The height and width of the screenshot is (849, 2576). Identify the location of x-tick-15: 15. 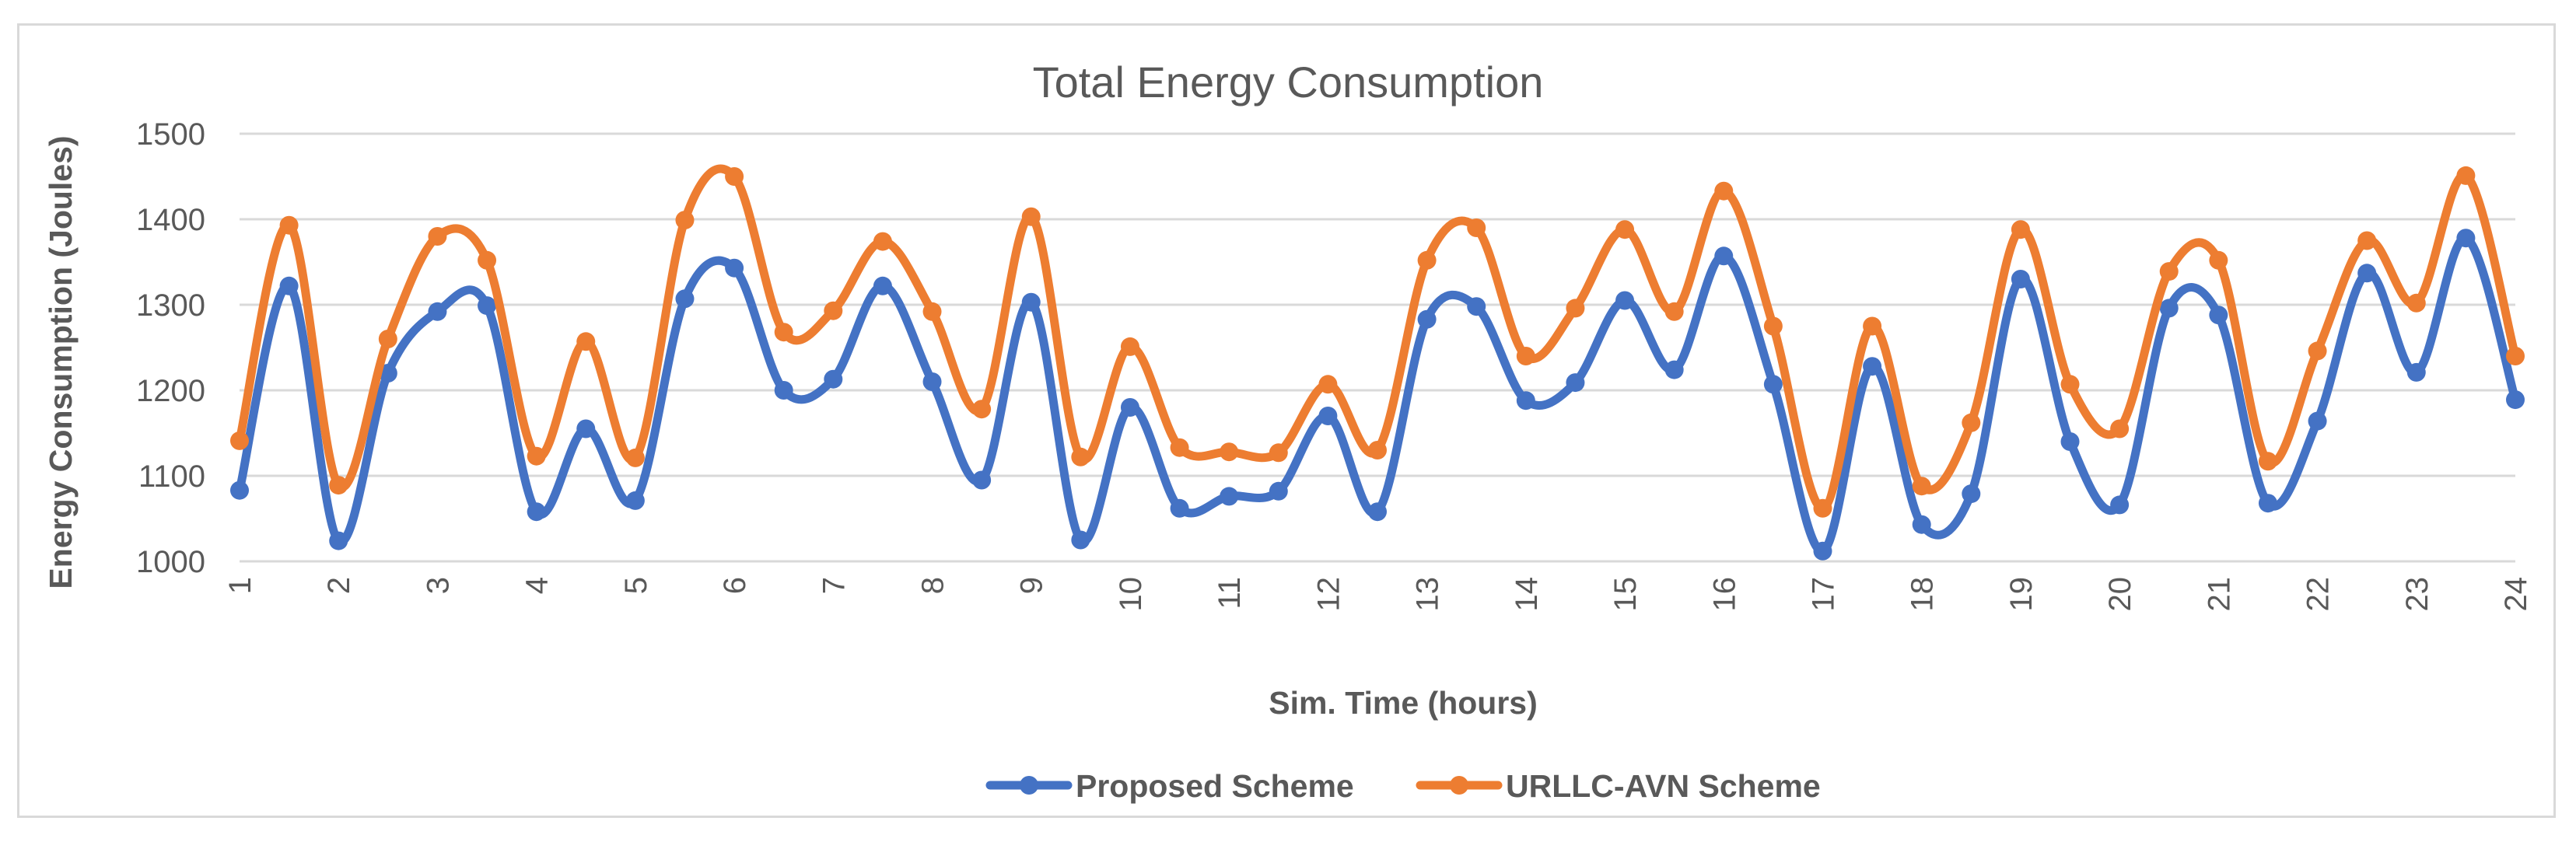
(1626, 594).